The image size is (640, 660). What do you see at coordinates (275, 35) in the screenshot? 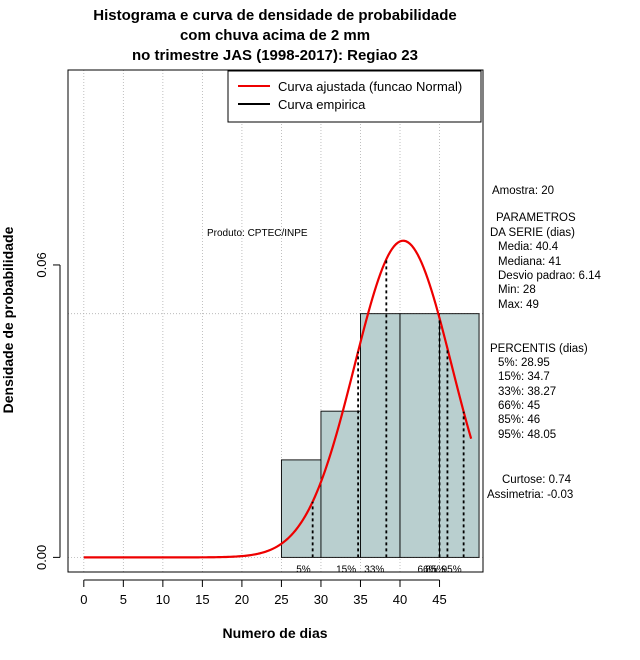
I see `chart-title-line-2: com chuva acima de 2 mm` at bounding box center [275, 35].